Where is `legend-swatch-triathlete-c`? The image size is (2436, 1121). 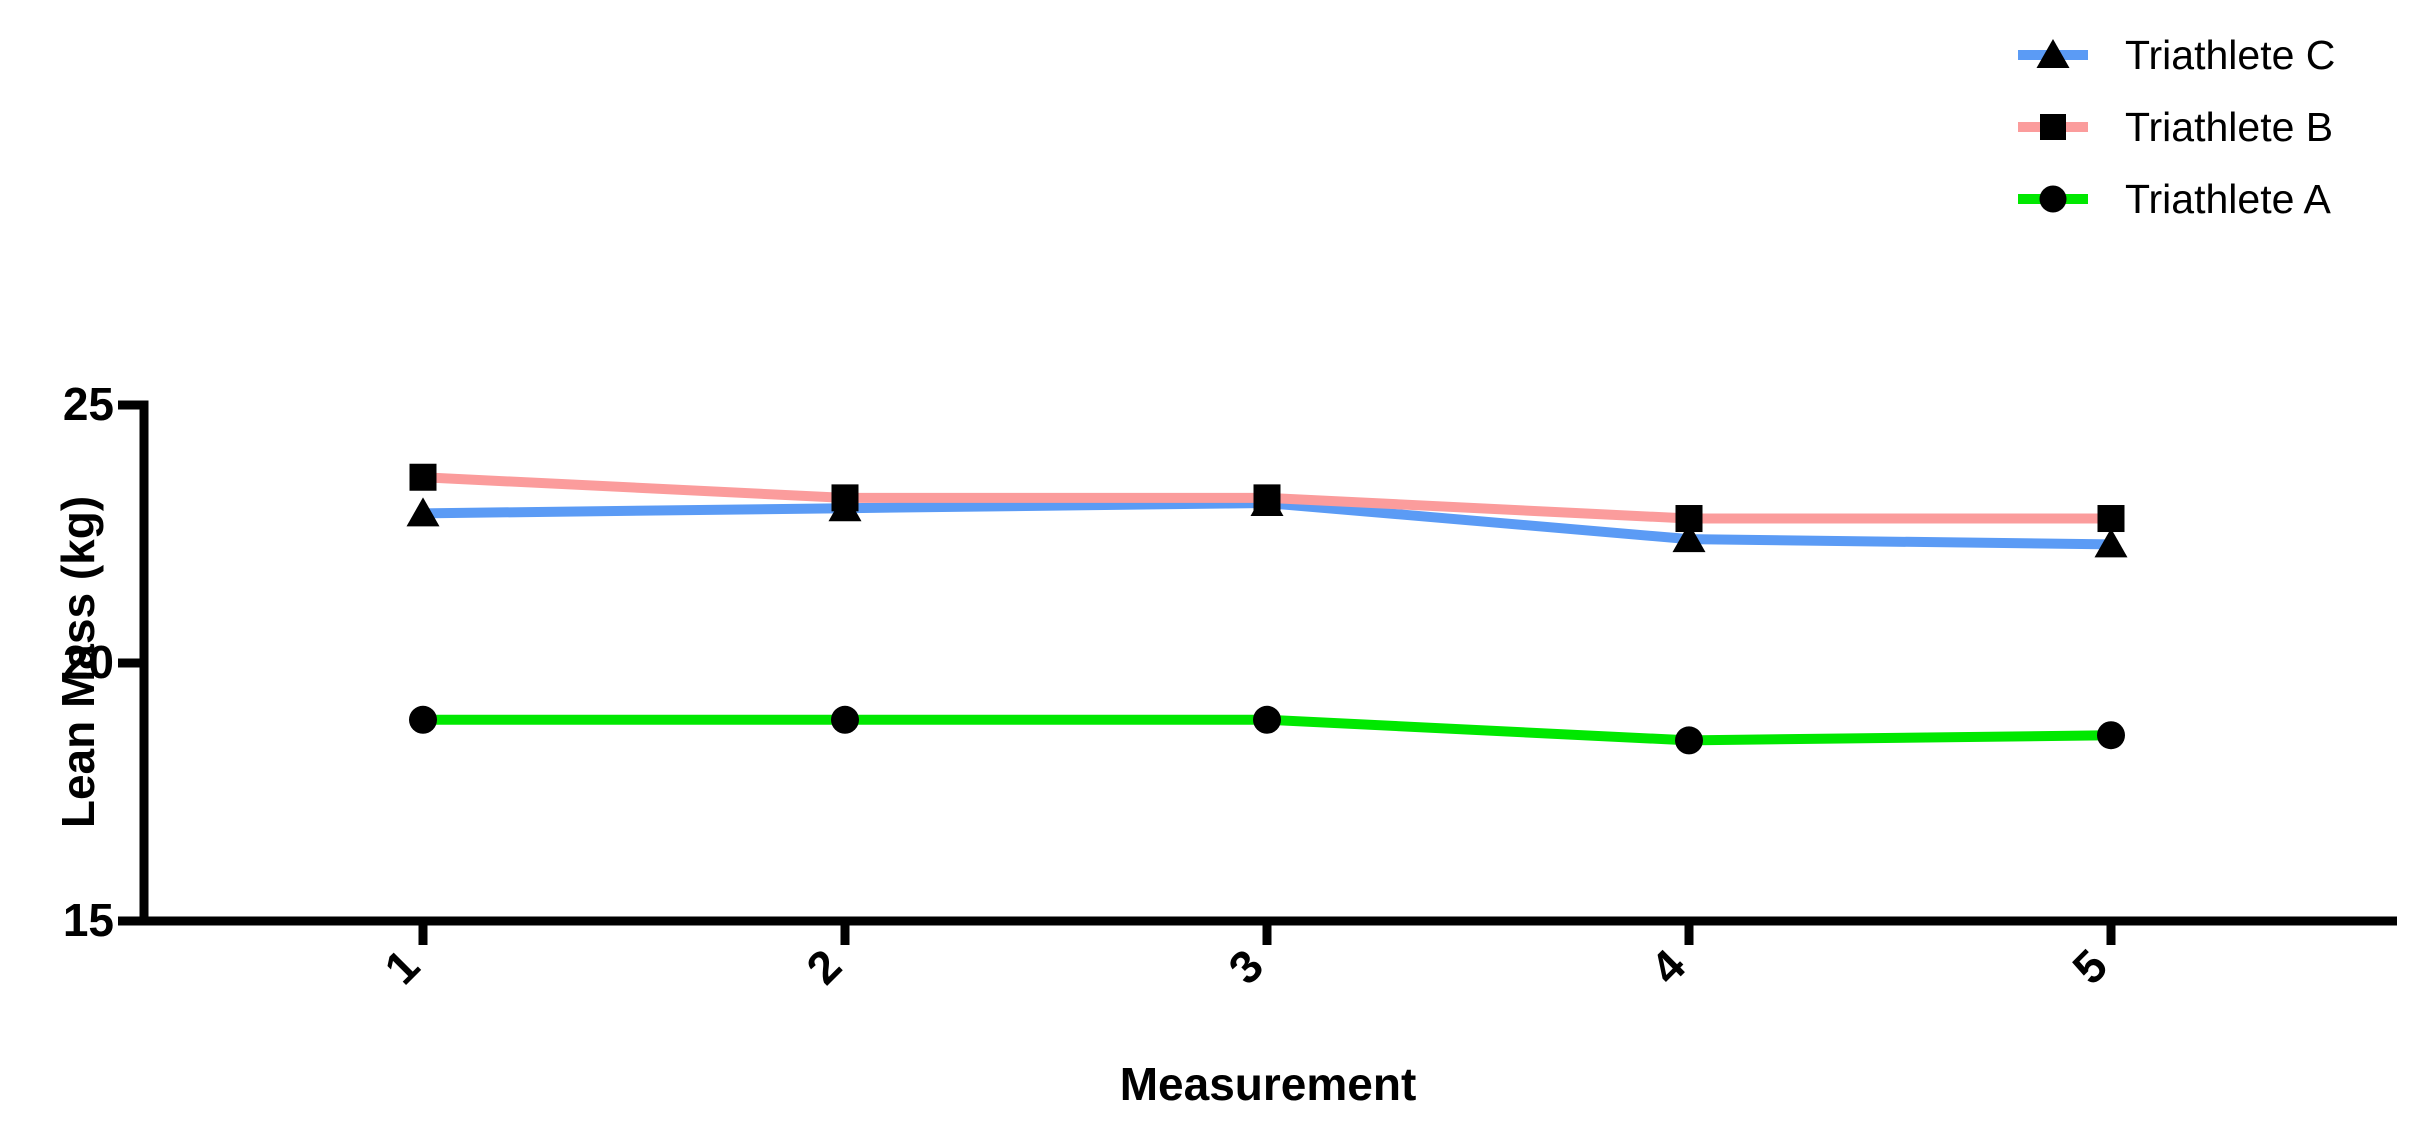
legend-swatch-triathlete-c is located at coordinates (2053, 53).